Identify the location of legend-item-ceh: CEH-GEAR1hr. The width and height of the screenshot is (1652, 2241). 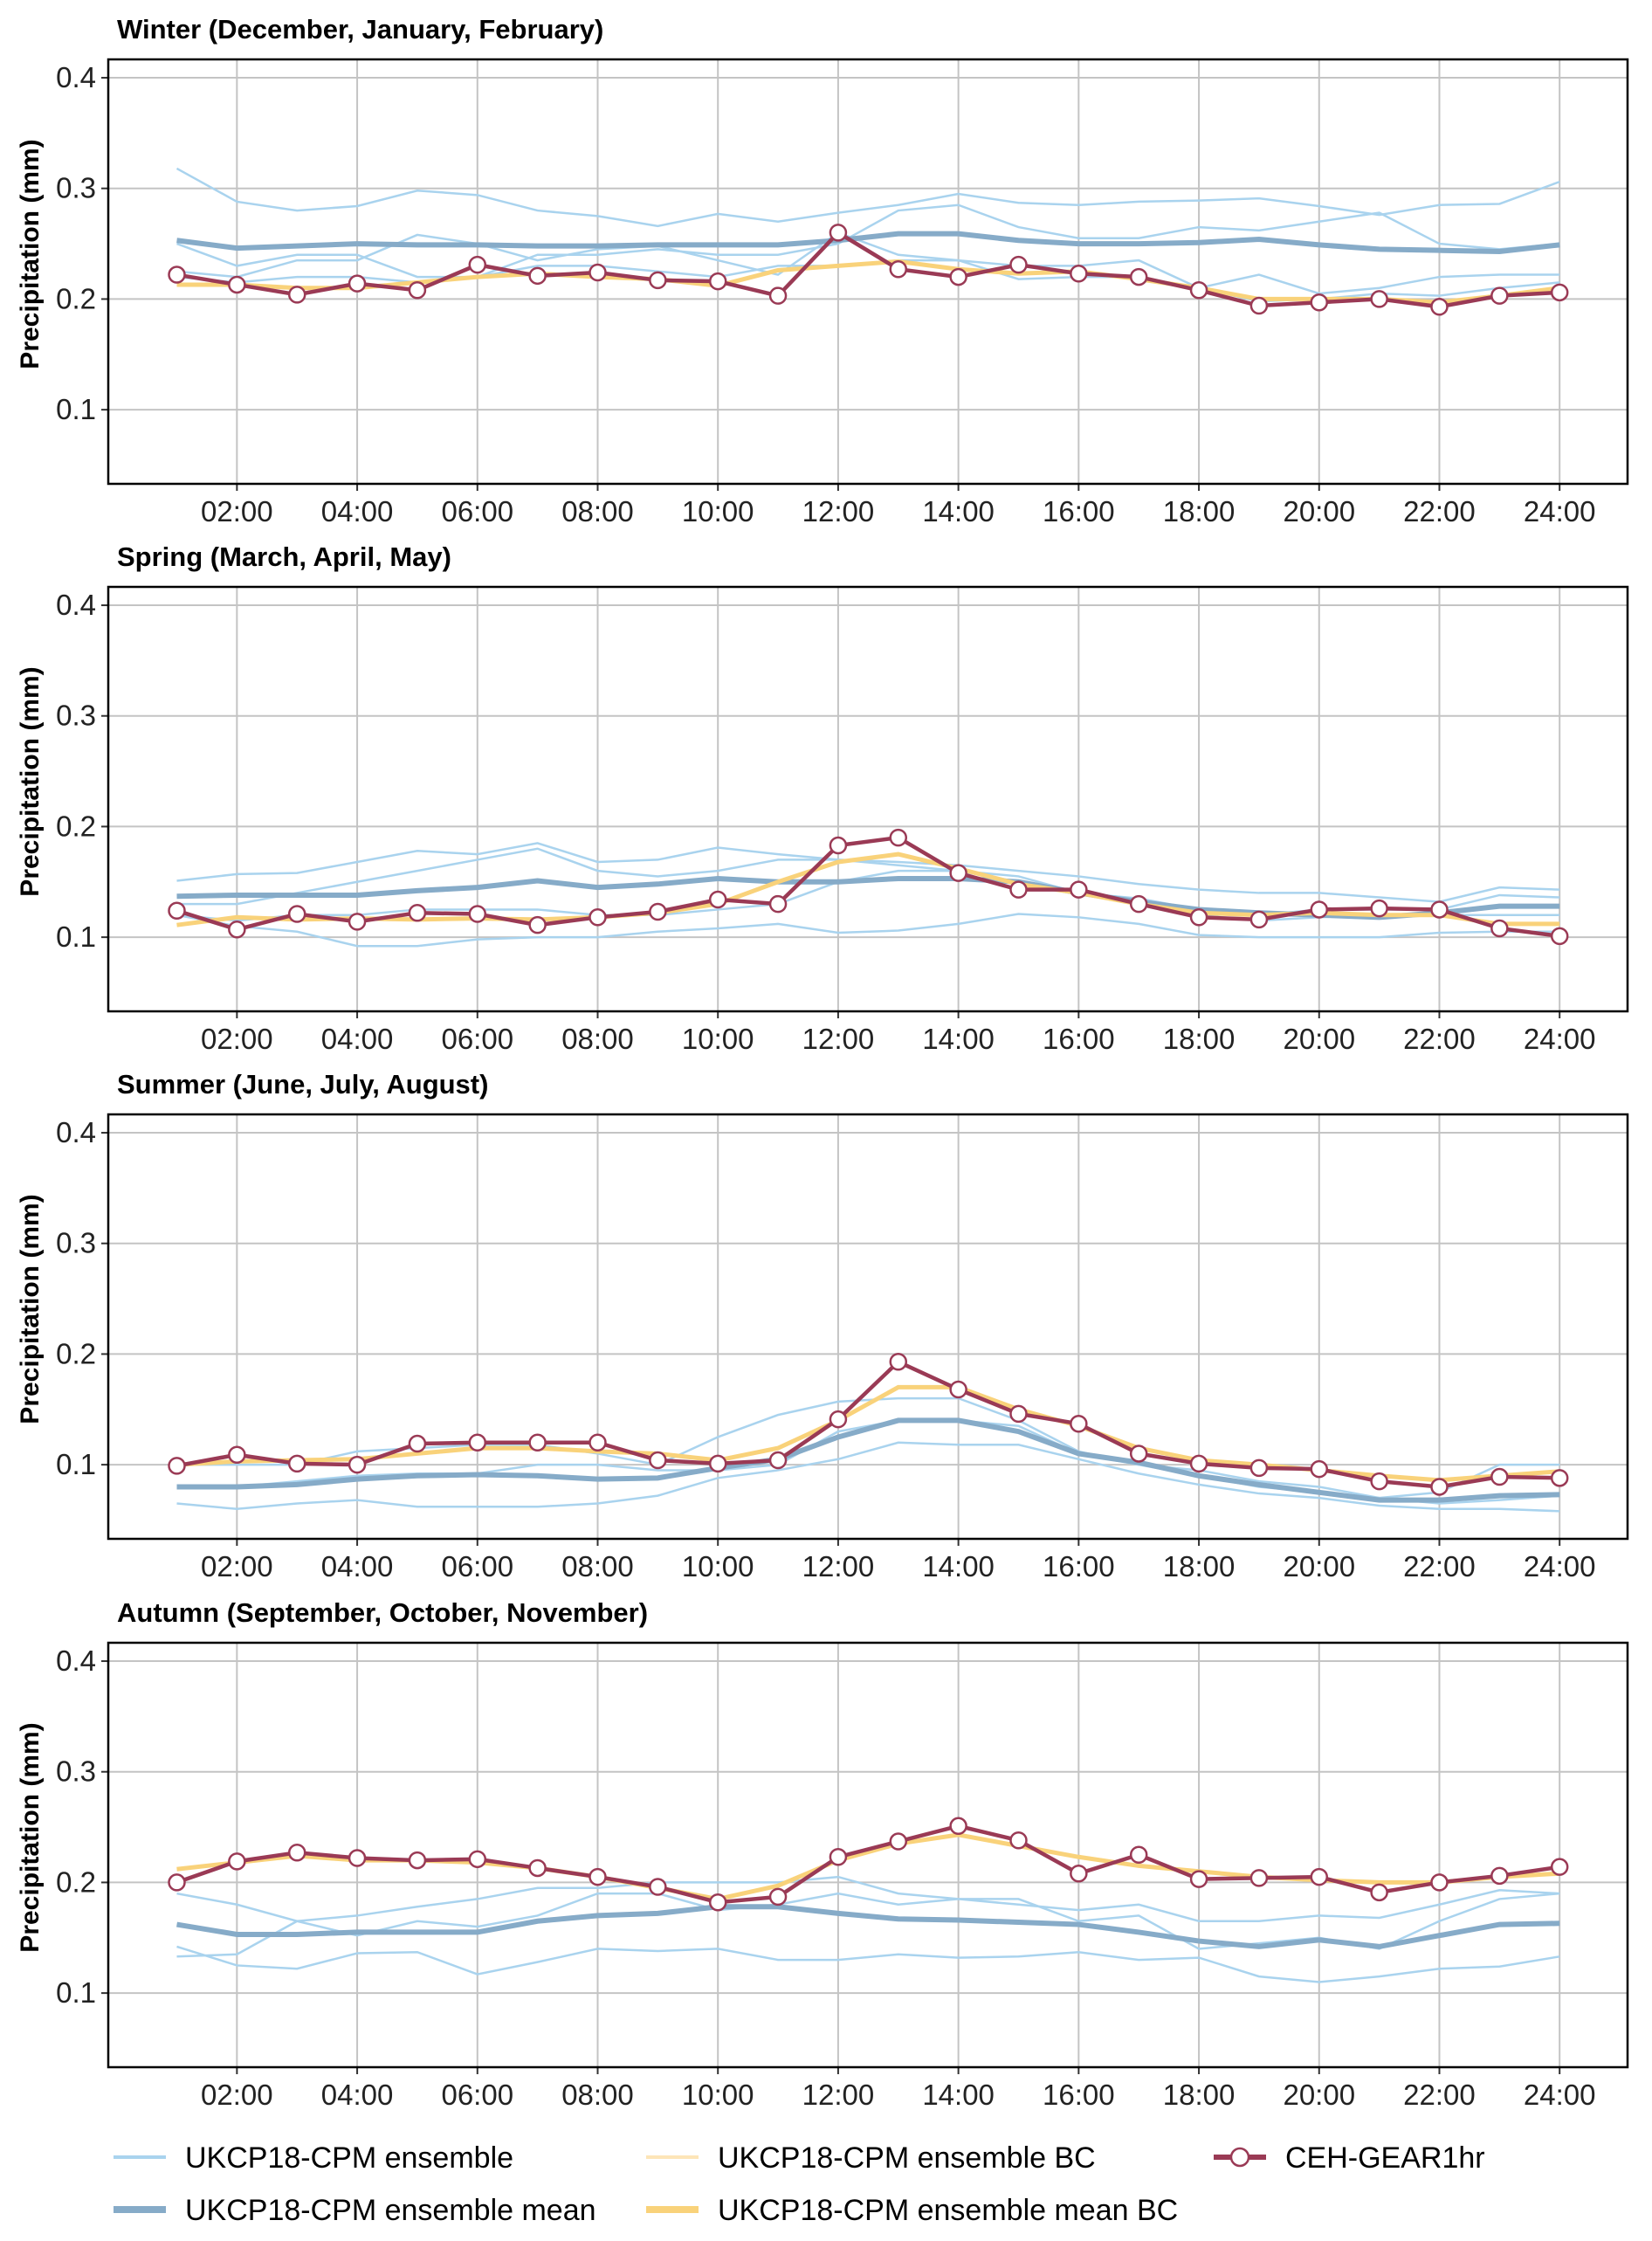
(1349, 2158).